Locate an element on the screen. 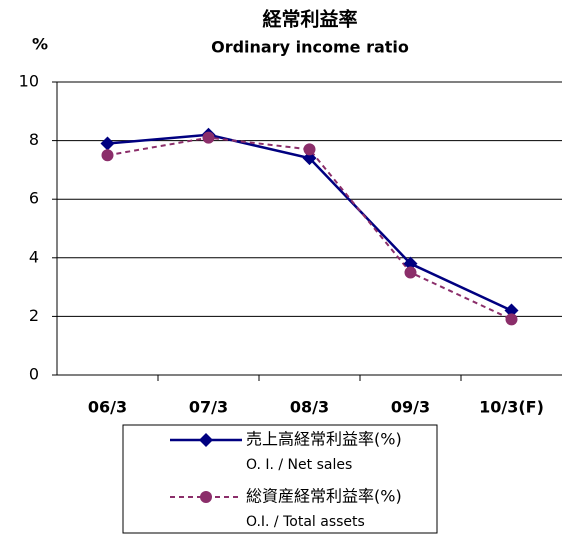  legend-label: 総資産経常利益率(%) is located at coordinates (324, 496).